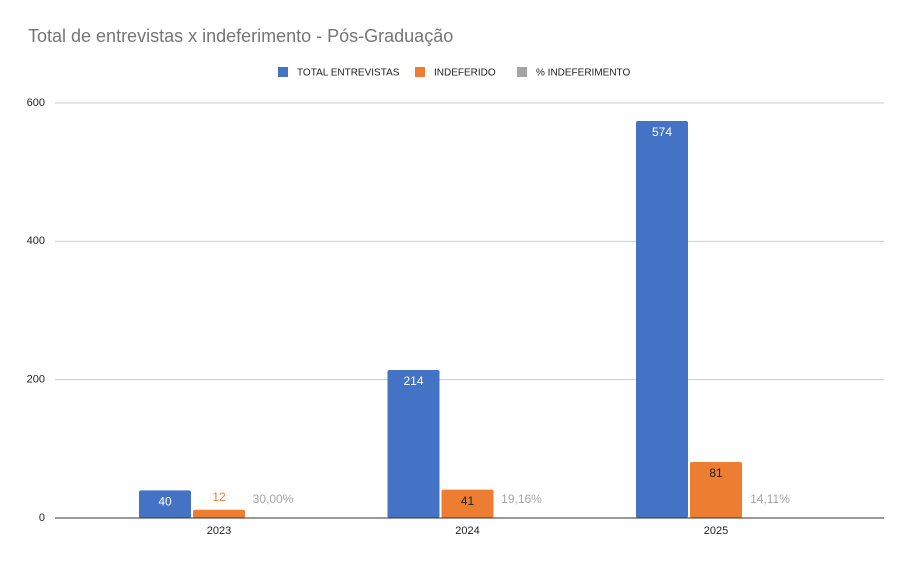 The width and height of the screenshot is (913, 565). I want to click on x-tick-label: 2025, so click(716, 531).